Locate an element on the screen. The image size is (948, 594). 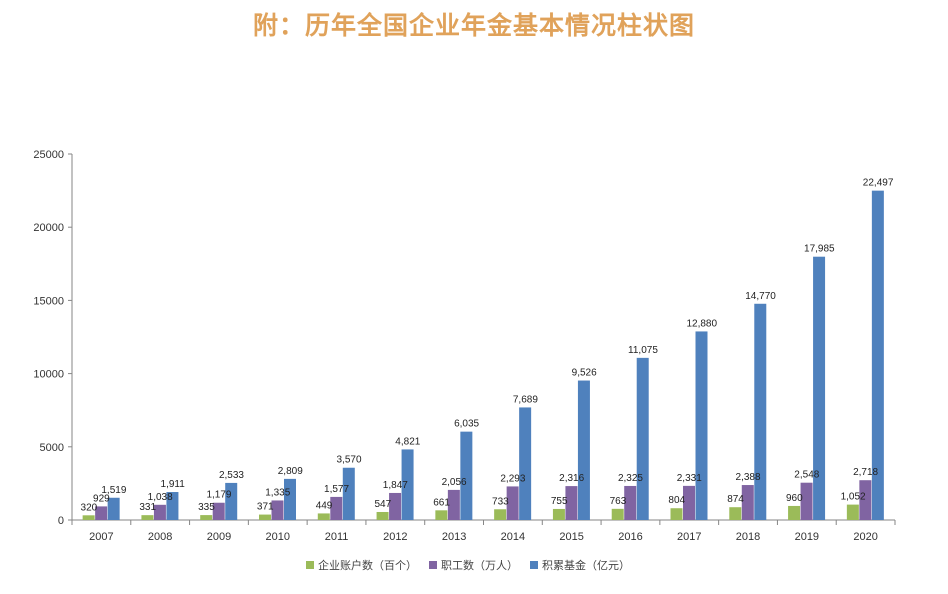
legend-label: 职工数（万人） is located at coordinates (479, 565).